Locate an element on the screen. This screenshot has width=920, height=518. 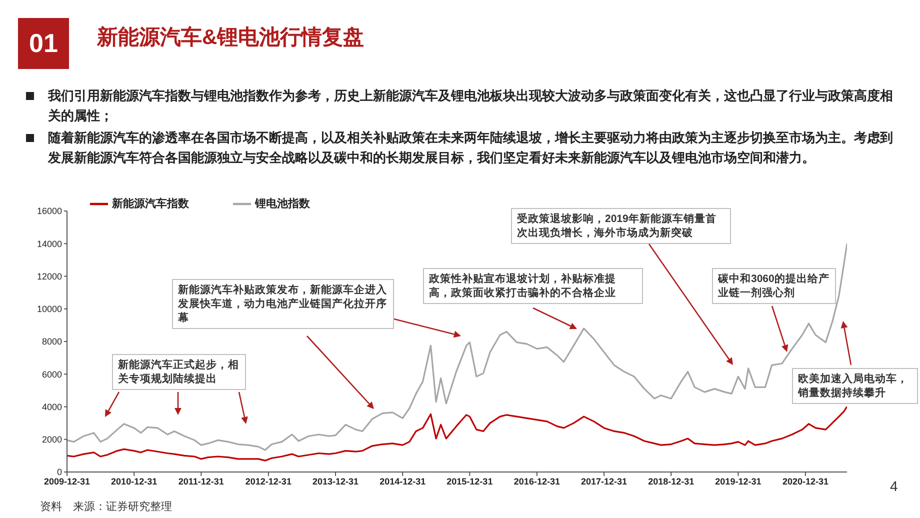
x-tick-label: 2015-12-31 is located at coordinates (469, 481).